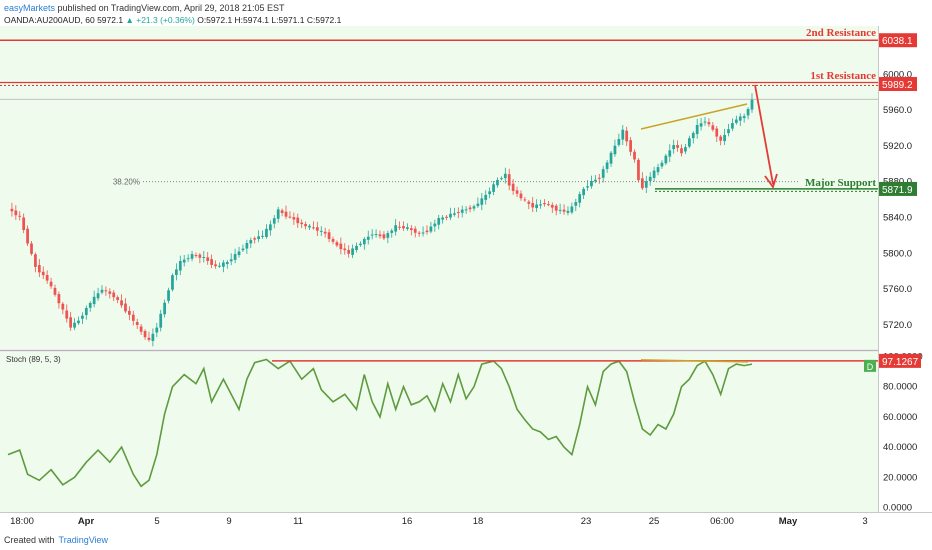 Image resolution: width=932 pixels, height=550 pixels. I want to click on price-tick-label: 5720.0, so click(897, 325).